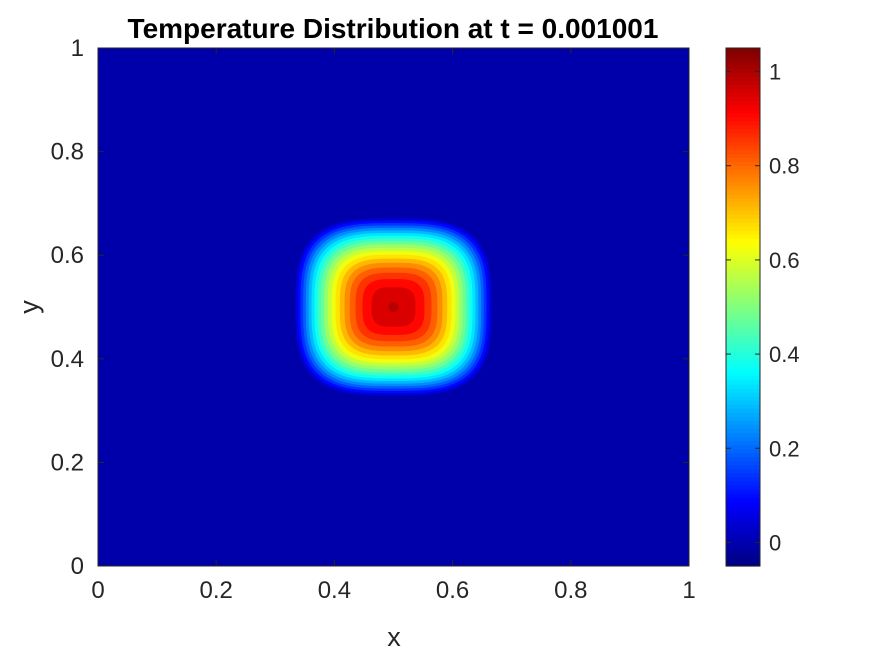 The image size is (875, 656). What do you see at coordinates (67, 359) in the screenshot?
I see `y-tick-label: 0.4` at bounding box center [67, 359].